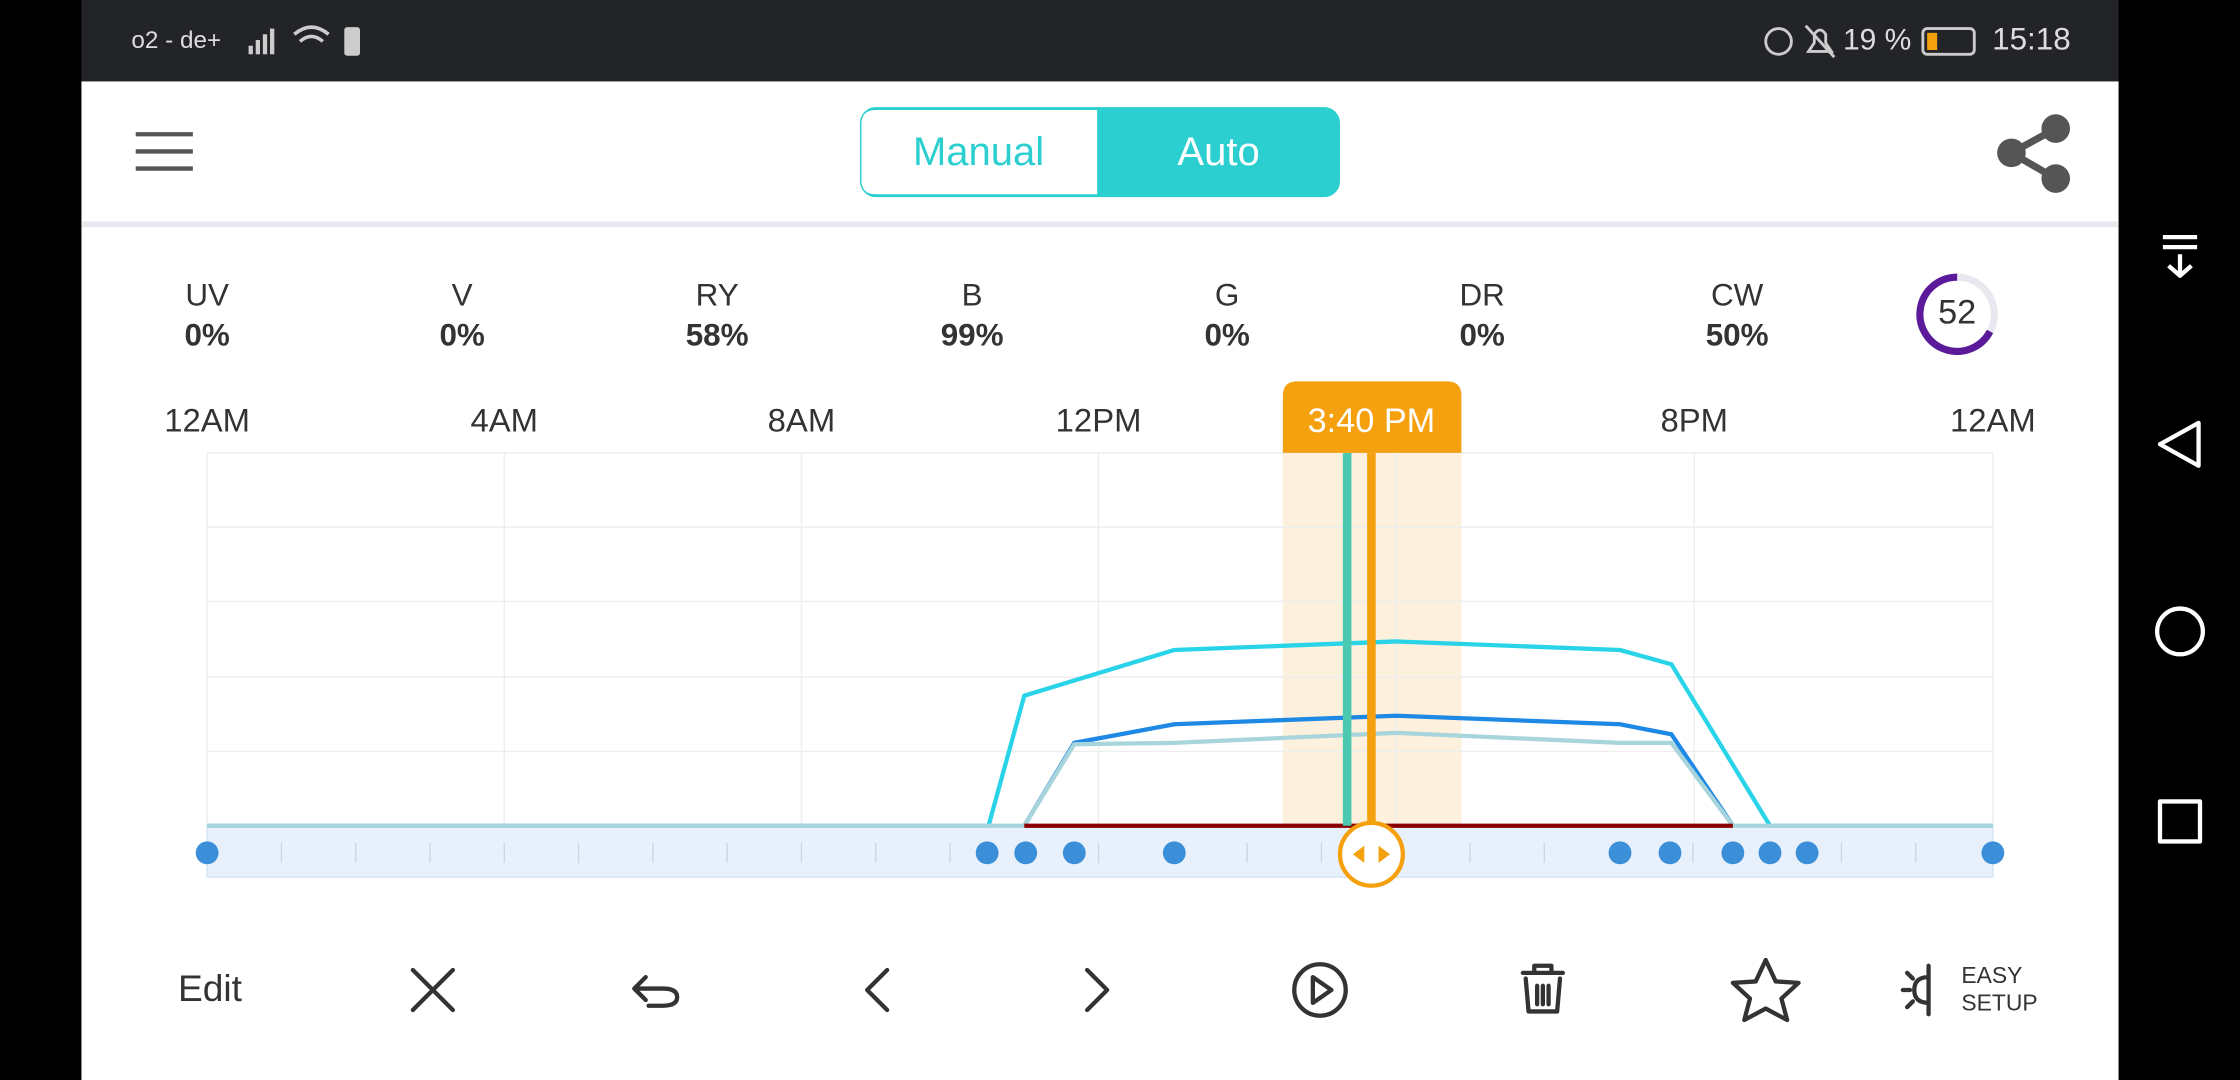 This screenshot has width=2240, height=1080. What do you see at coordinates (2031, 39) in the screenshot?
I see `clock: 15:18` at bounding box center [2031, 39].